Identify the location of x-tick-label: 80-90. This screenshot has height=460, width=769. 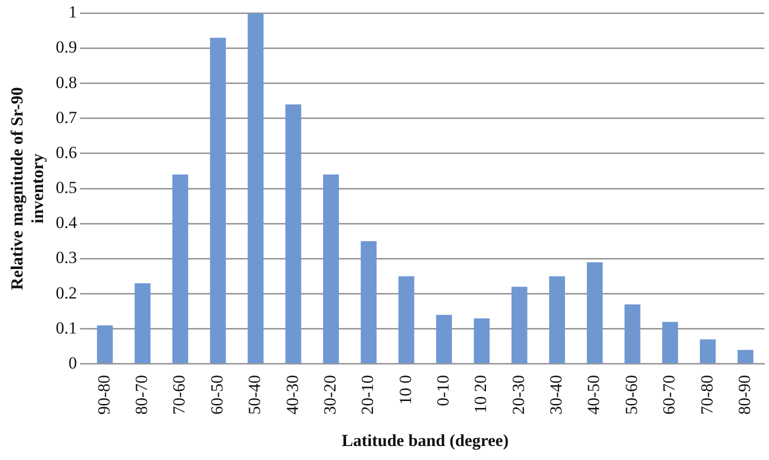
(744, 394).